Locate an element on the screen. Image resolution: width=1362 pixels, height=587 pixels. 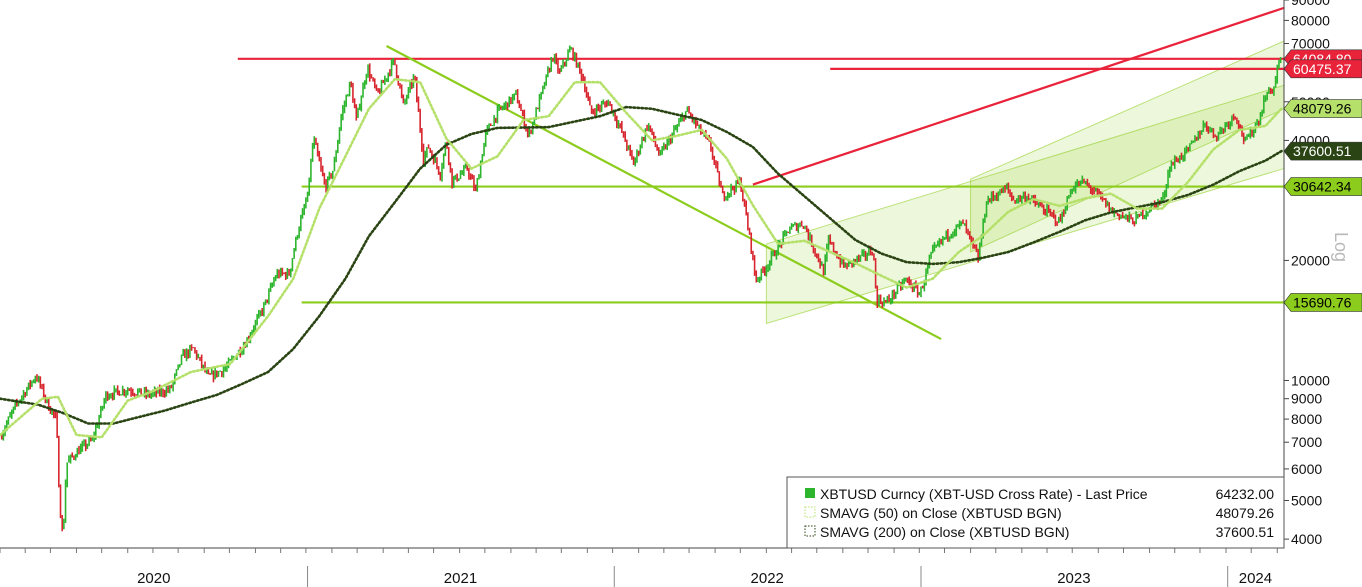
price-badge-label: 60475.37 is located at coordinates (1322, 69).